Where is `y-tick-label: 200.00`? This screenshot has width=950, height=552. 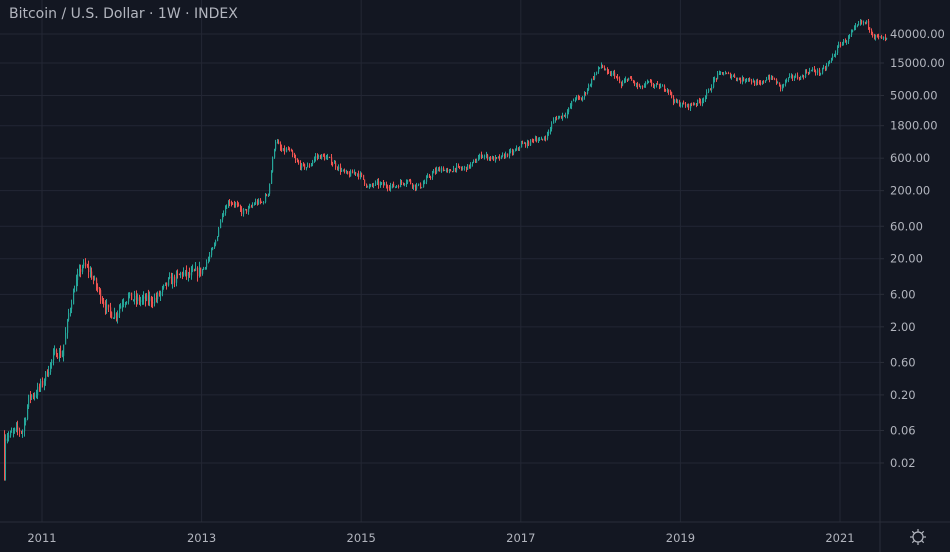
y-tick-label: 200.00 is located at coordinates (910, 191).